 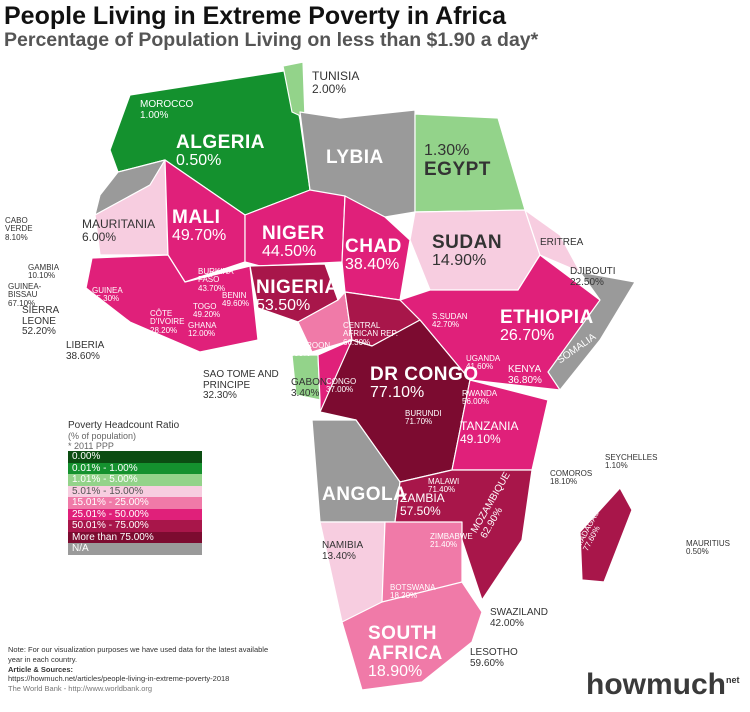 What do you see at coordinates (305, 393) in the screenshot?
I see `country-value: 3.40%` at bounding box center [305, 393].